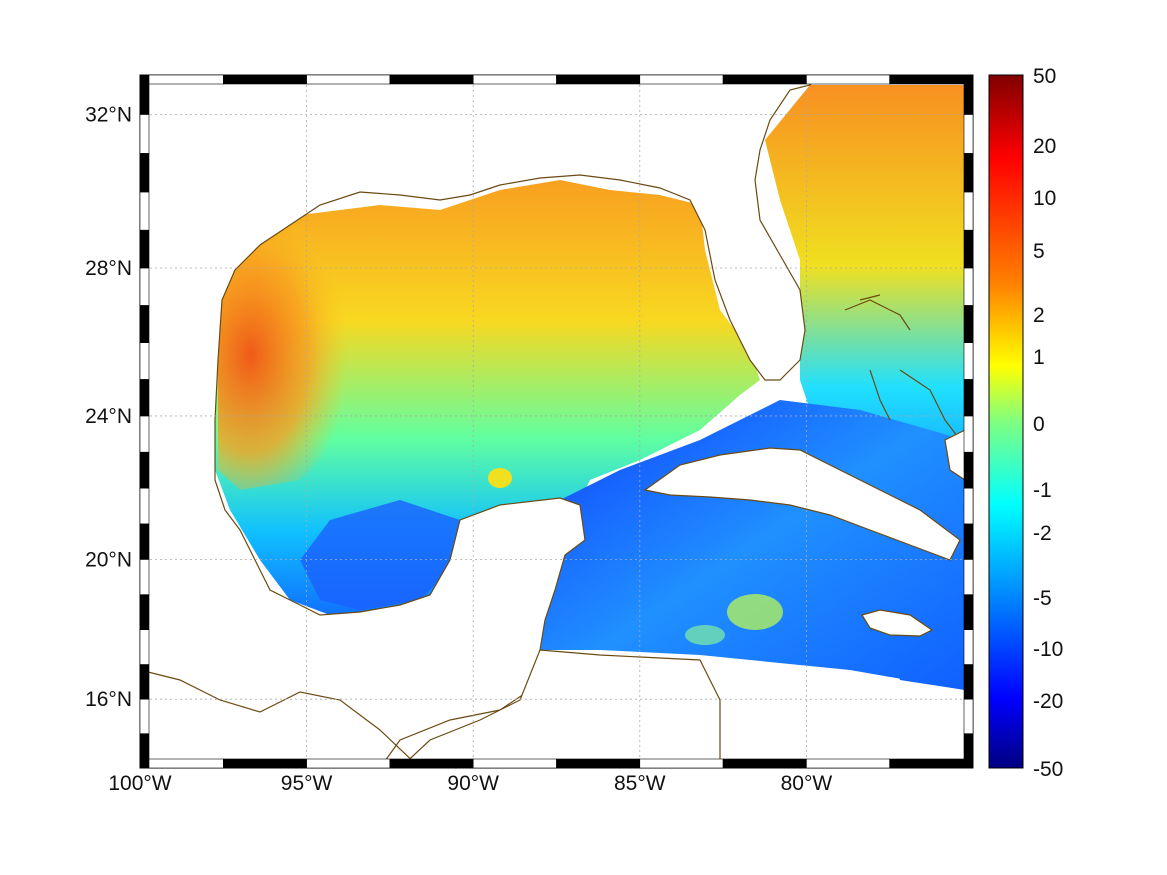 The image size is (1167, 875). Describe the element at coordinates (802, 504) in the screenshot. I see `land-cuba` at that location.